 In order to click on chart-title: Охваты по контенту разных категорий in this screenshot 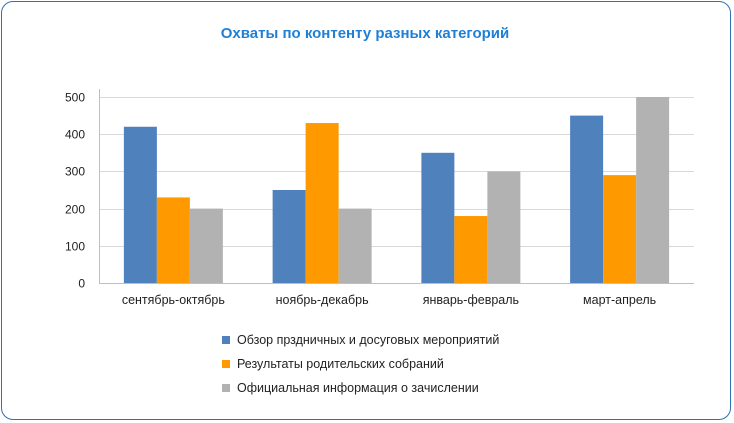, I will do `click(365, 33)`.